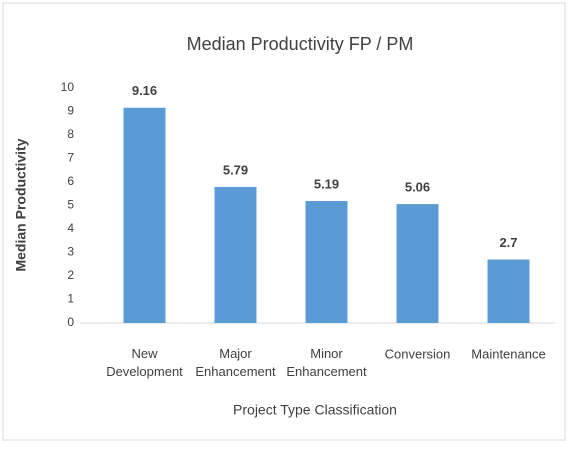 This screenshot has width=569, height=449. What do you see at coordinates (508, 353) in the screenshot?
I see `x-tick-label: Maintenance` at bounding box center [508, 353].